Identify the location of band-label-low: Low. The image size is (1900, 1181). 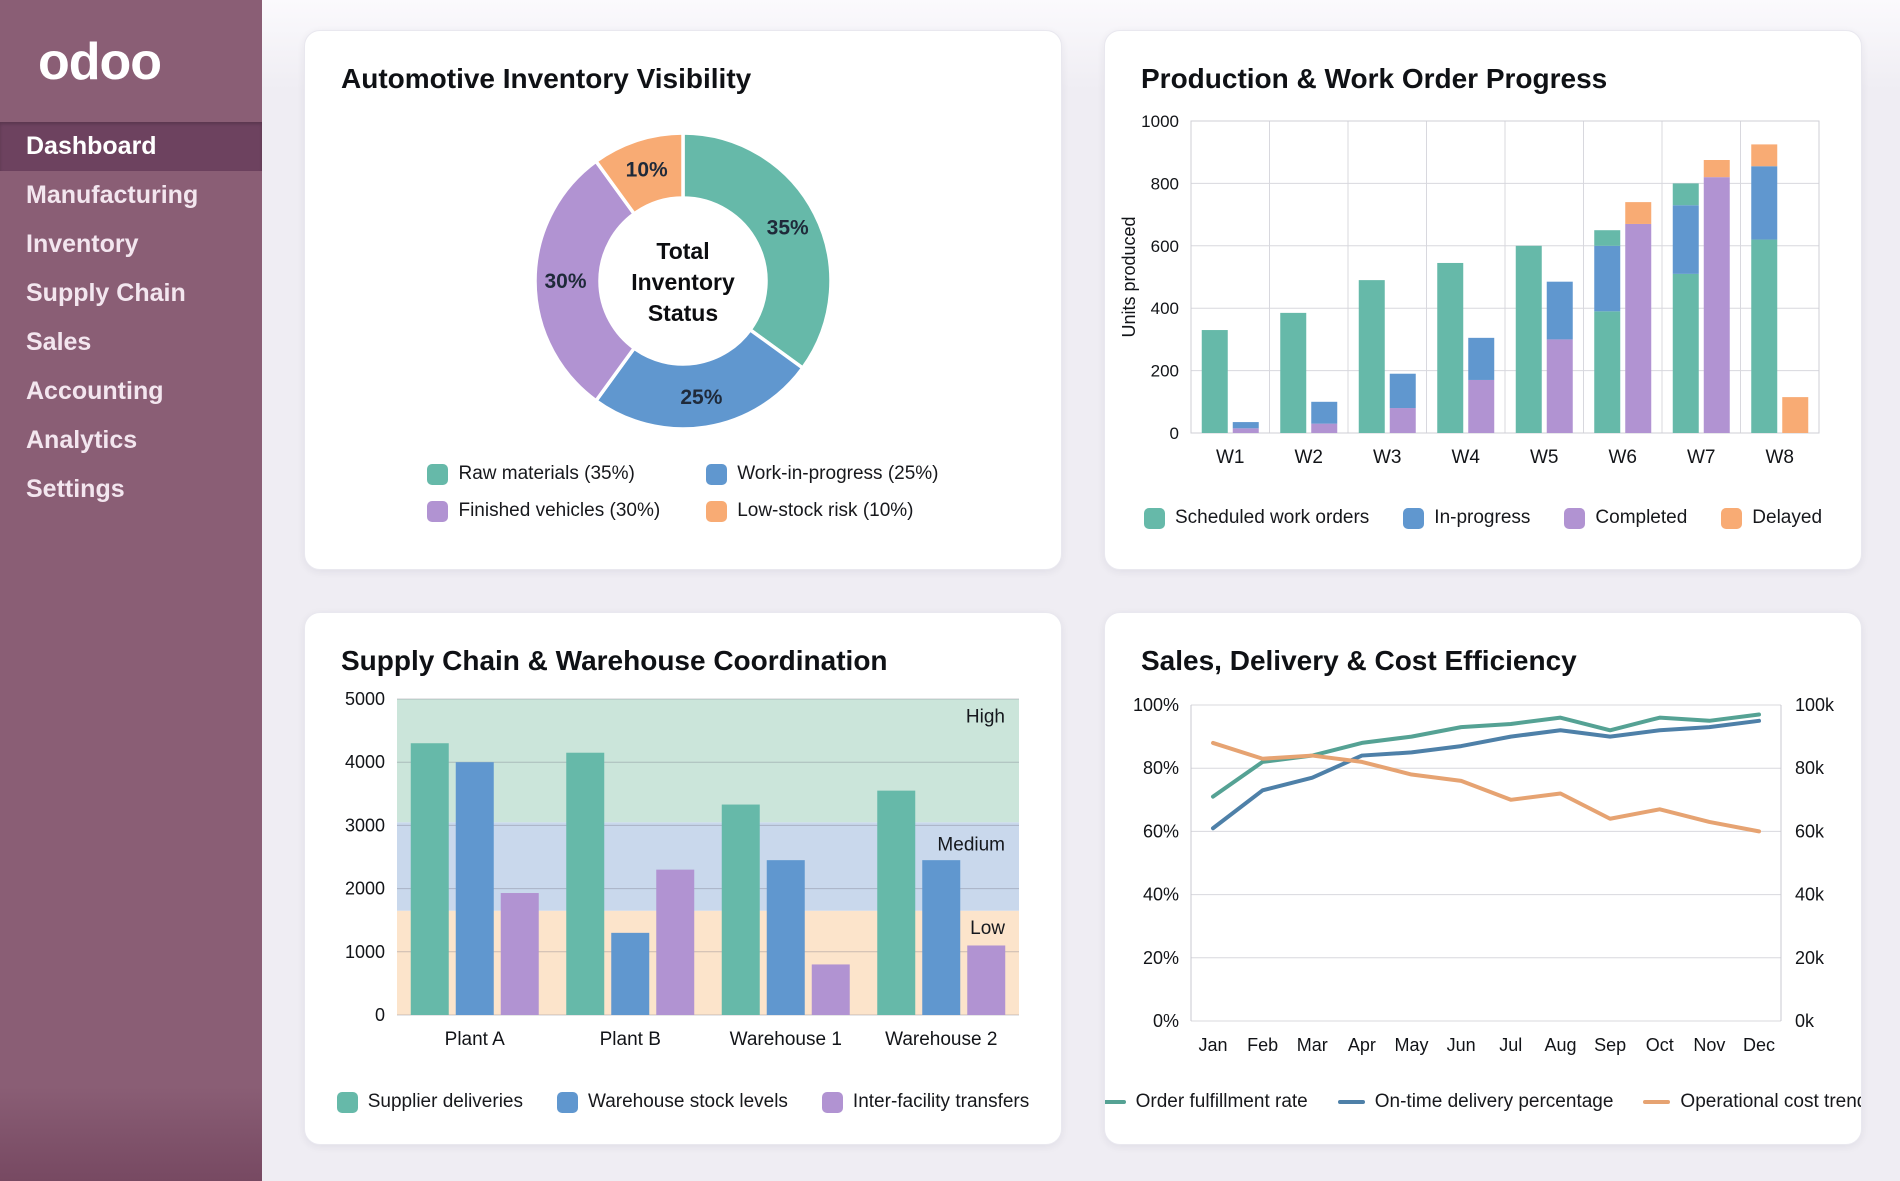
(987, 928).